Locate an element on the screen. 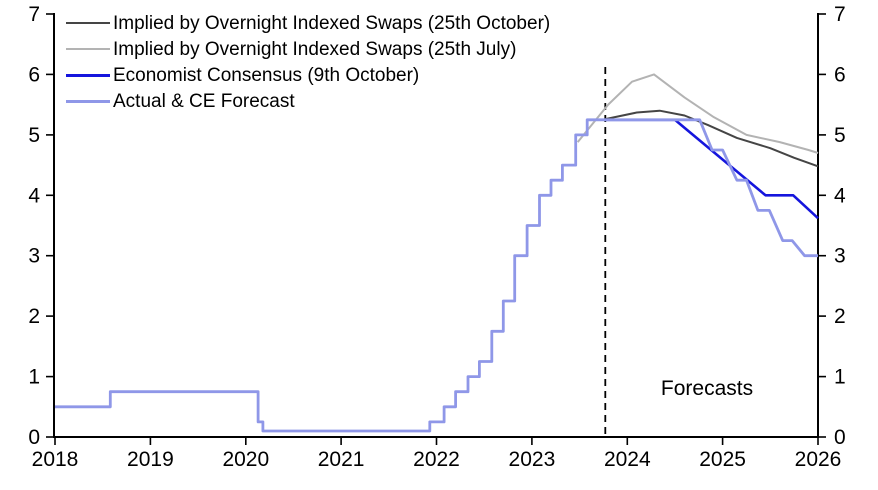  ois-july-line-swatch is located at coordinates (88, 49).